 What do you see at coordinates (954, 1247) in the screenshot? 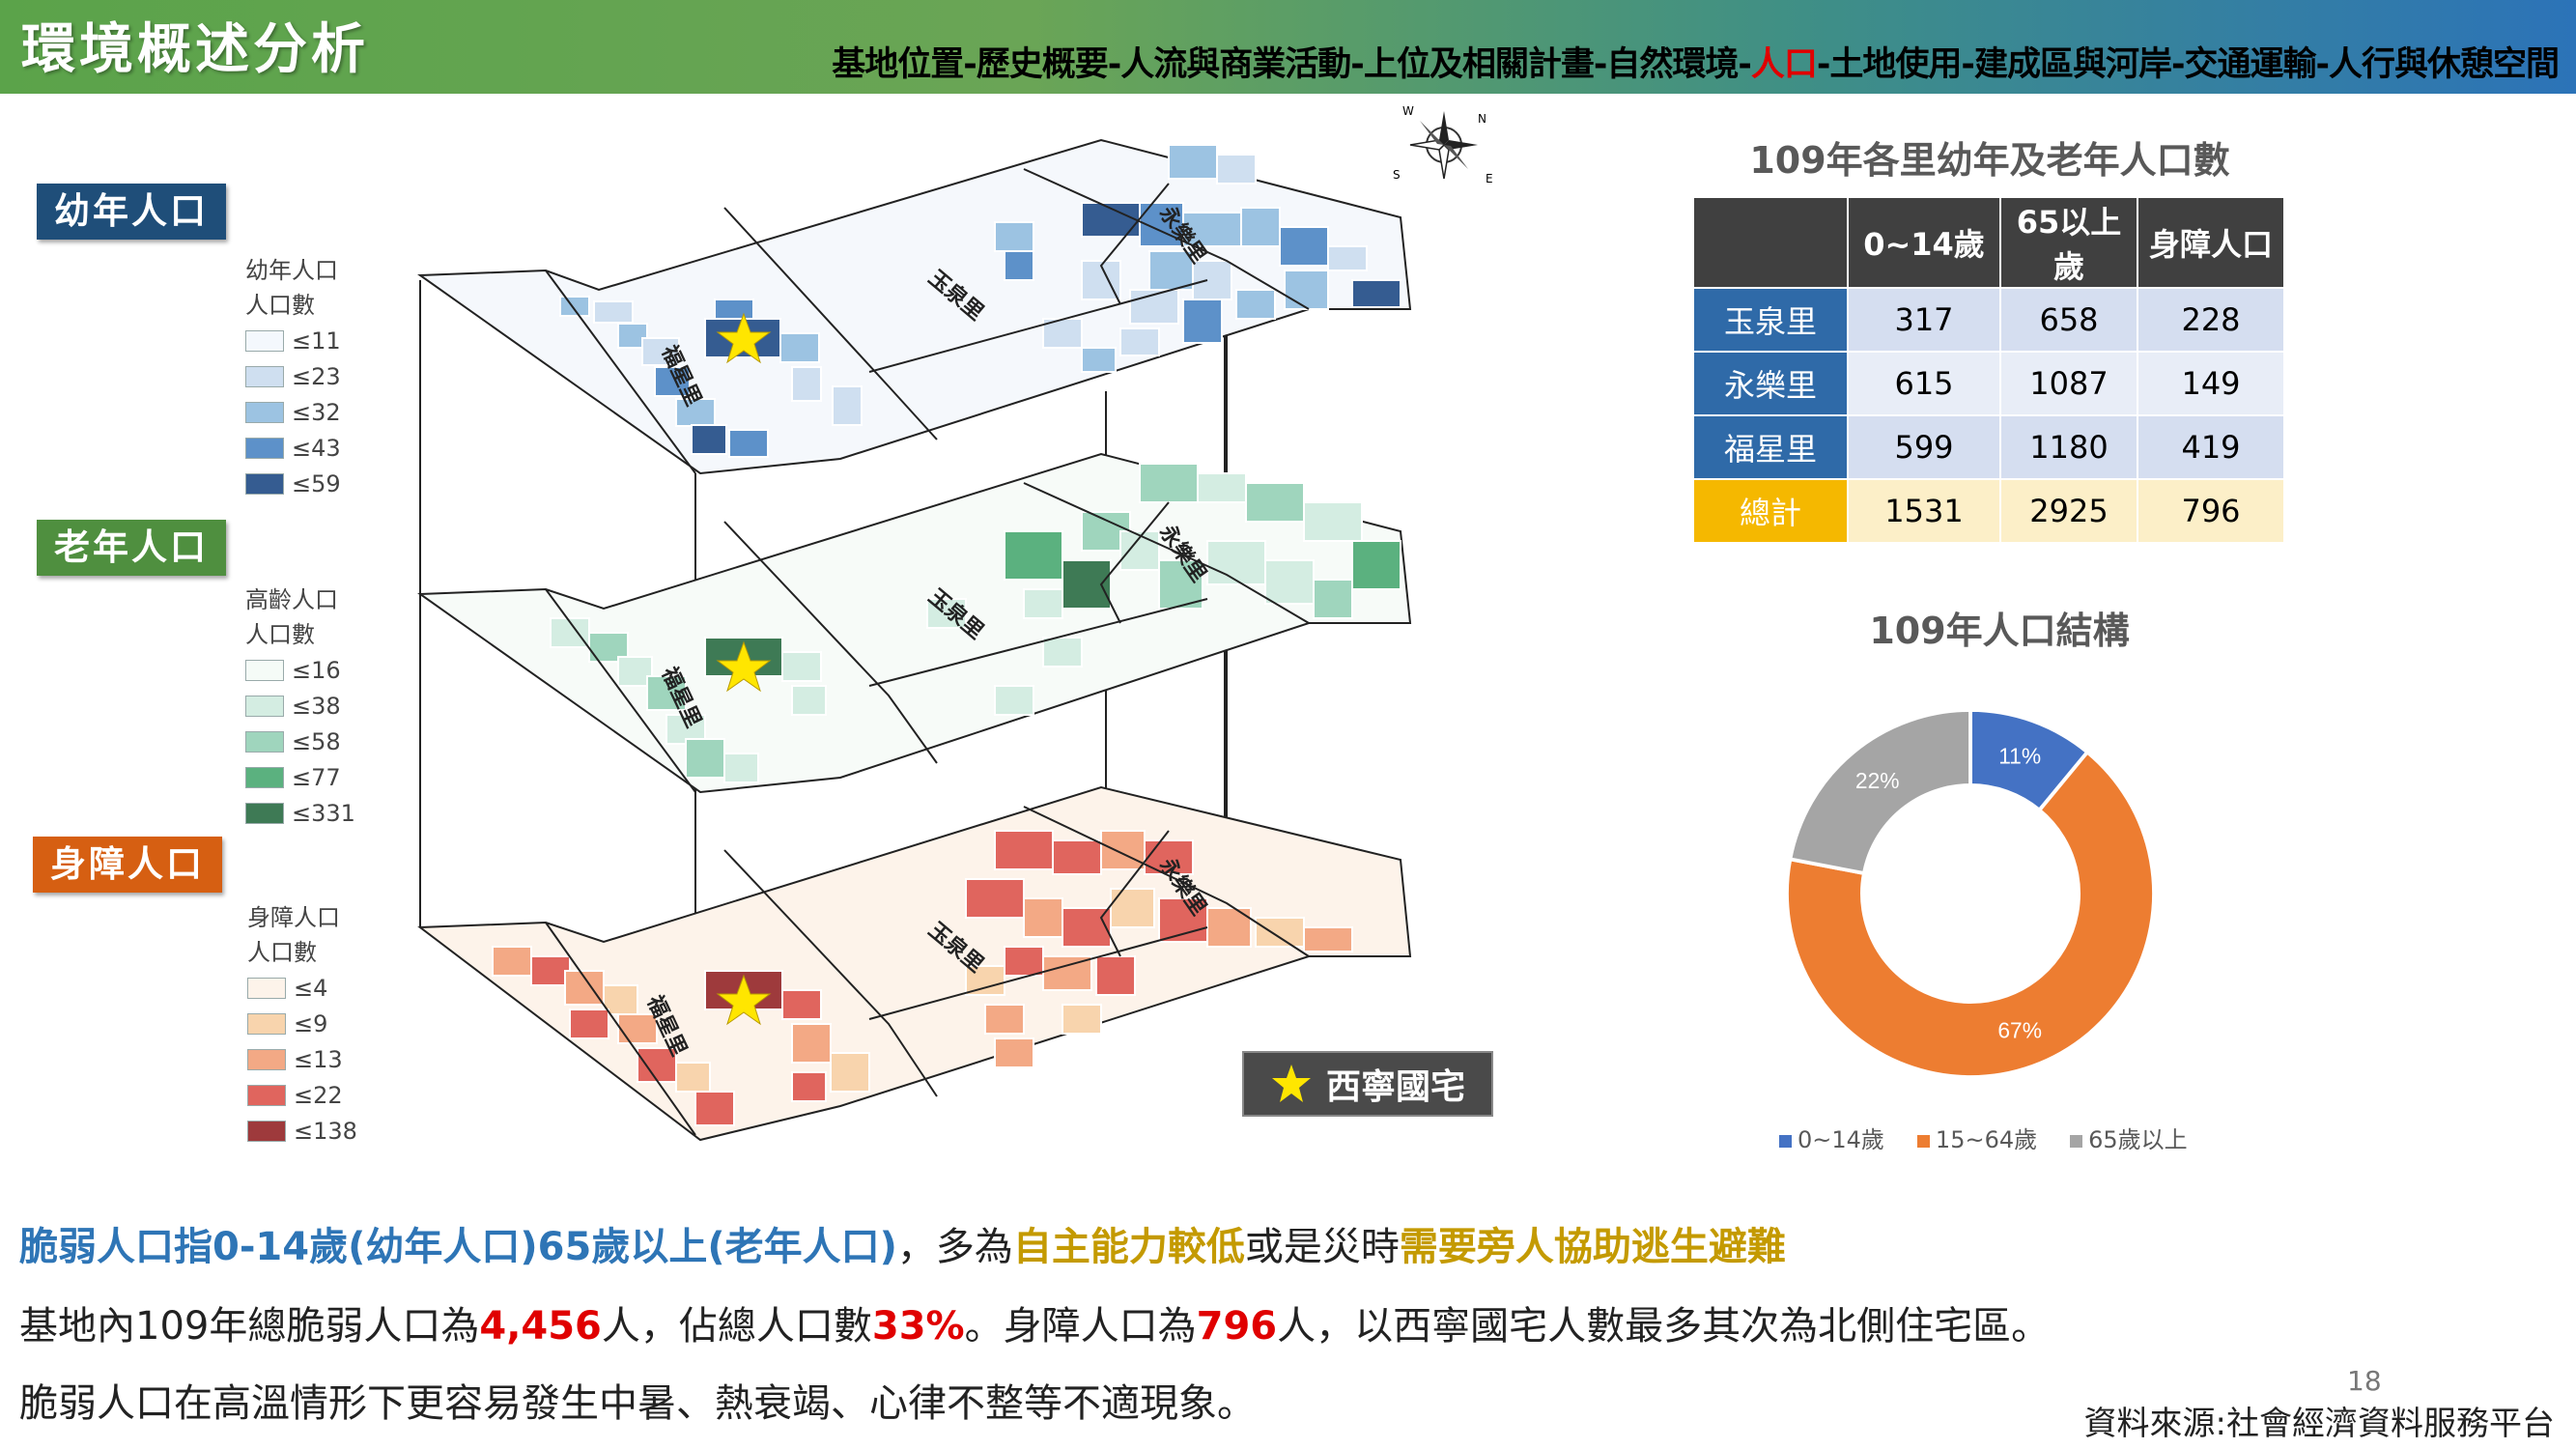
I see `text-segment: ，多為` at bounding box center [954, 1247].